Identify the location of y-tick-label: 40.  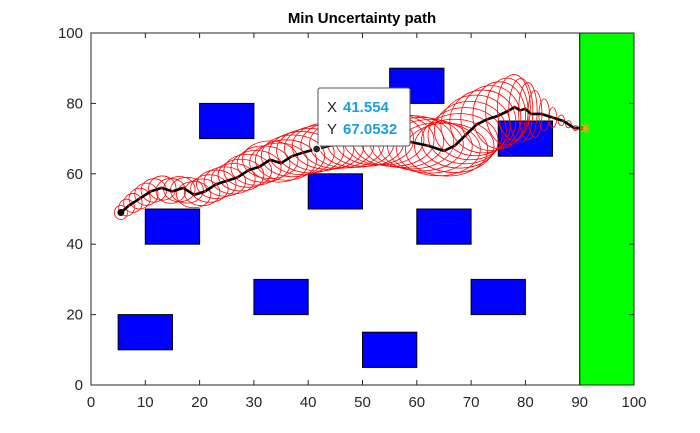
(74, 244).